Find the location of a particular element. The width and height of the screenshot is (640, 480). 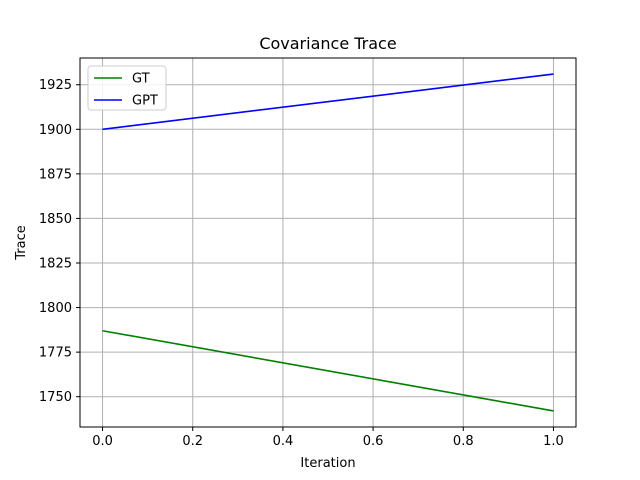

y-tick-label: 1750 is located at coordinates (55, 397).